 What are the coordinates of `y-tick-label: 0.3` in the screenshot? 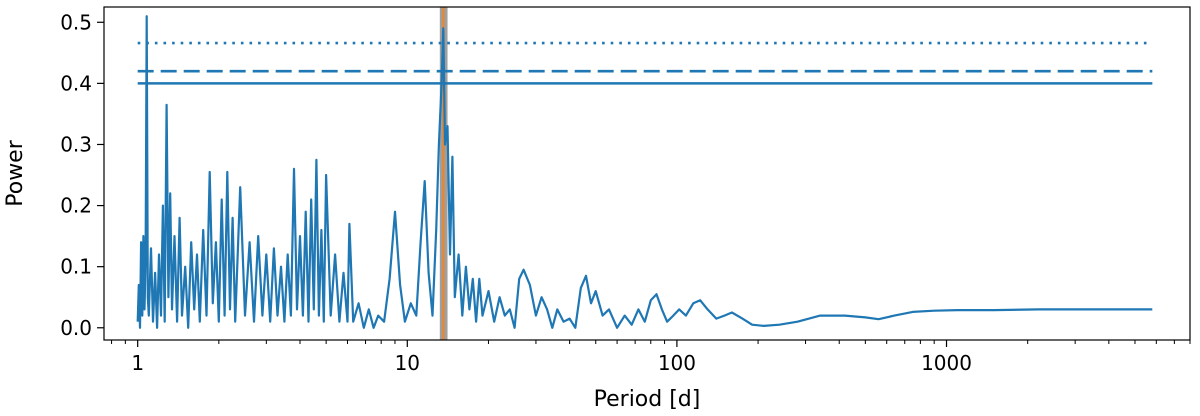 It's located at (76, 144).